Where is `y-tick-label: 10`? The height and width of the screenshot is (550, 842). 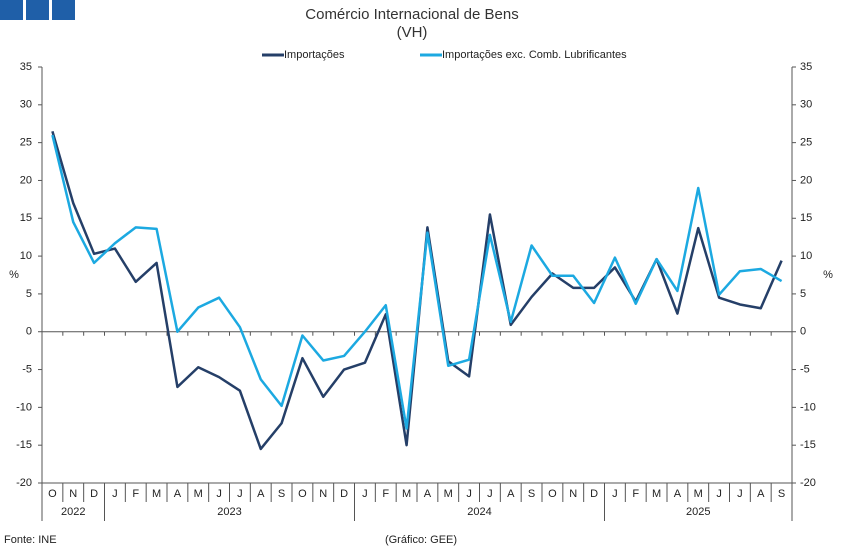
y-tick-label: 10 is located at coordinates (26, 256).